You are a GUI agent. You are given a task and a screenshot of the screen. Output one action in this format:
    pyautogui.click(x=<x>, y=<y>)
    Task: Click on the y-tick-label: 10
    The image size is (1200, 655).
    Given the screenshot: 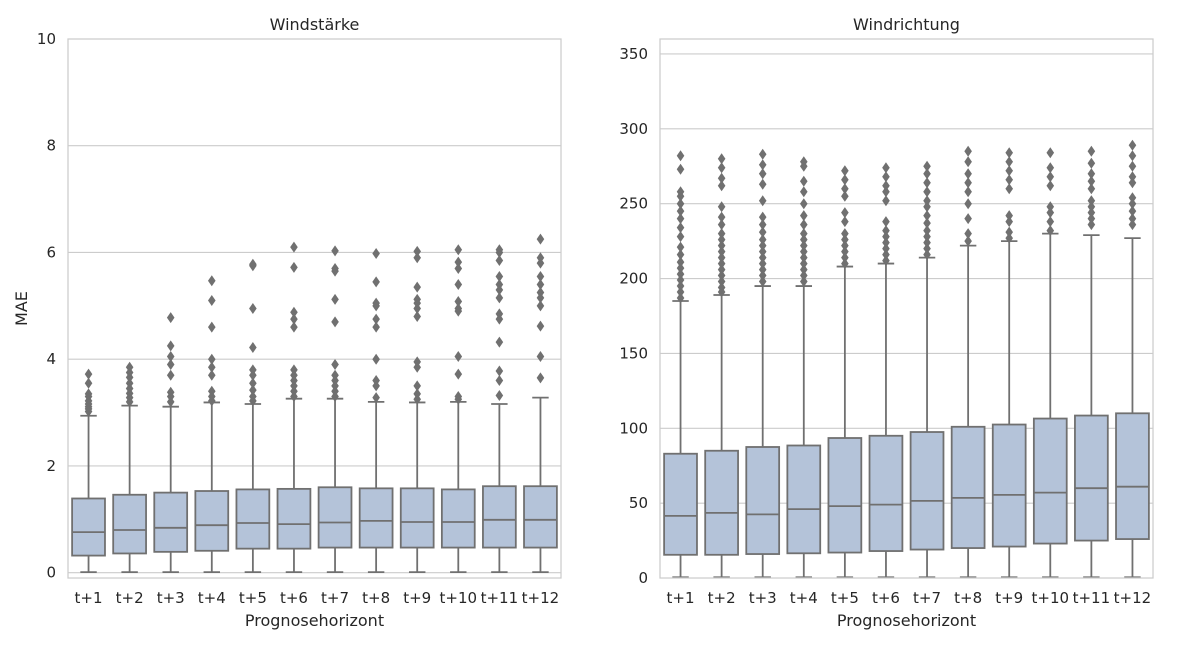 What is the action you would take?
    pyautogui.click(x=46, y=39)
    